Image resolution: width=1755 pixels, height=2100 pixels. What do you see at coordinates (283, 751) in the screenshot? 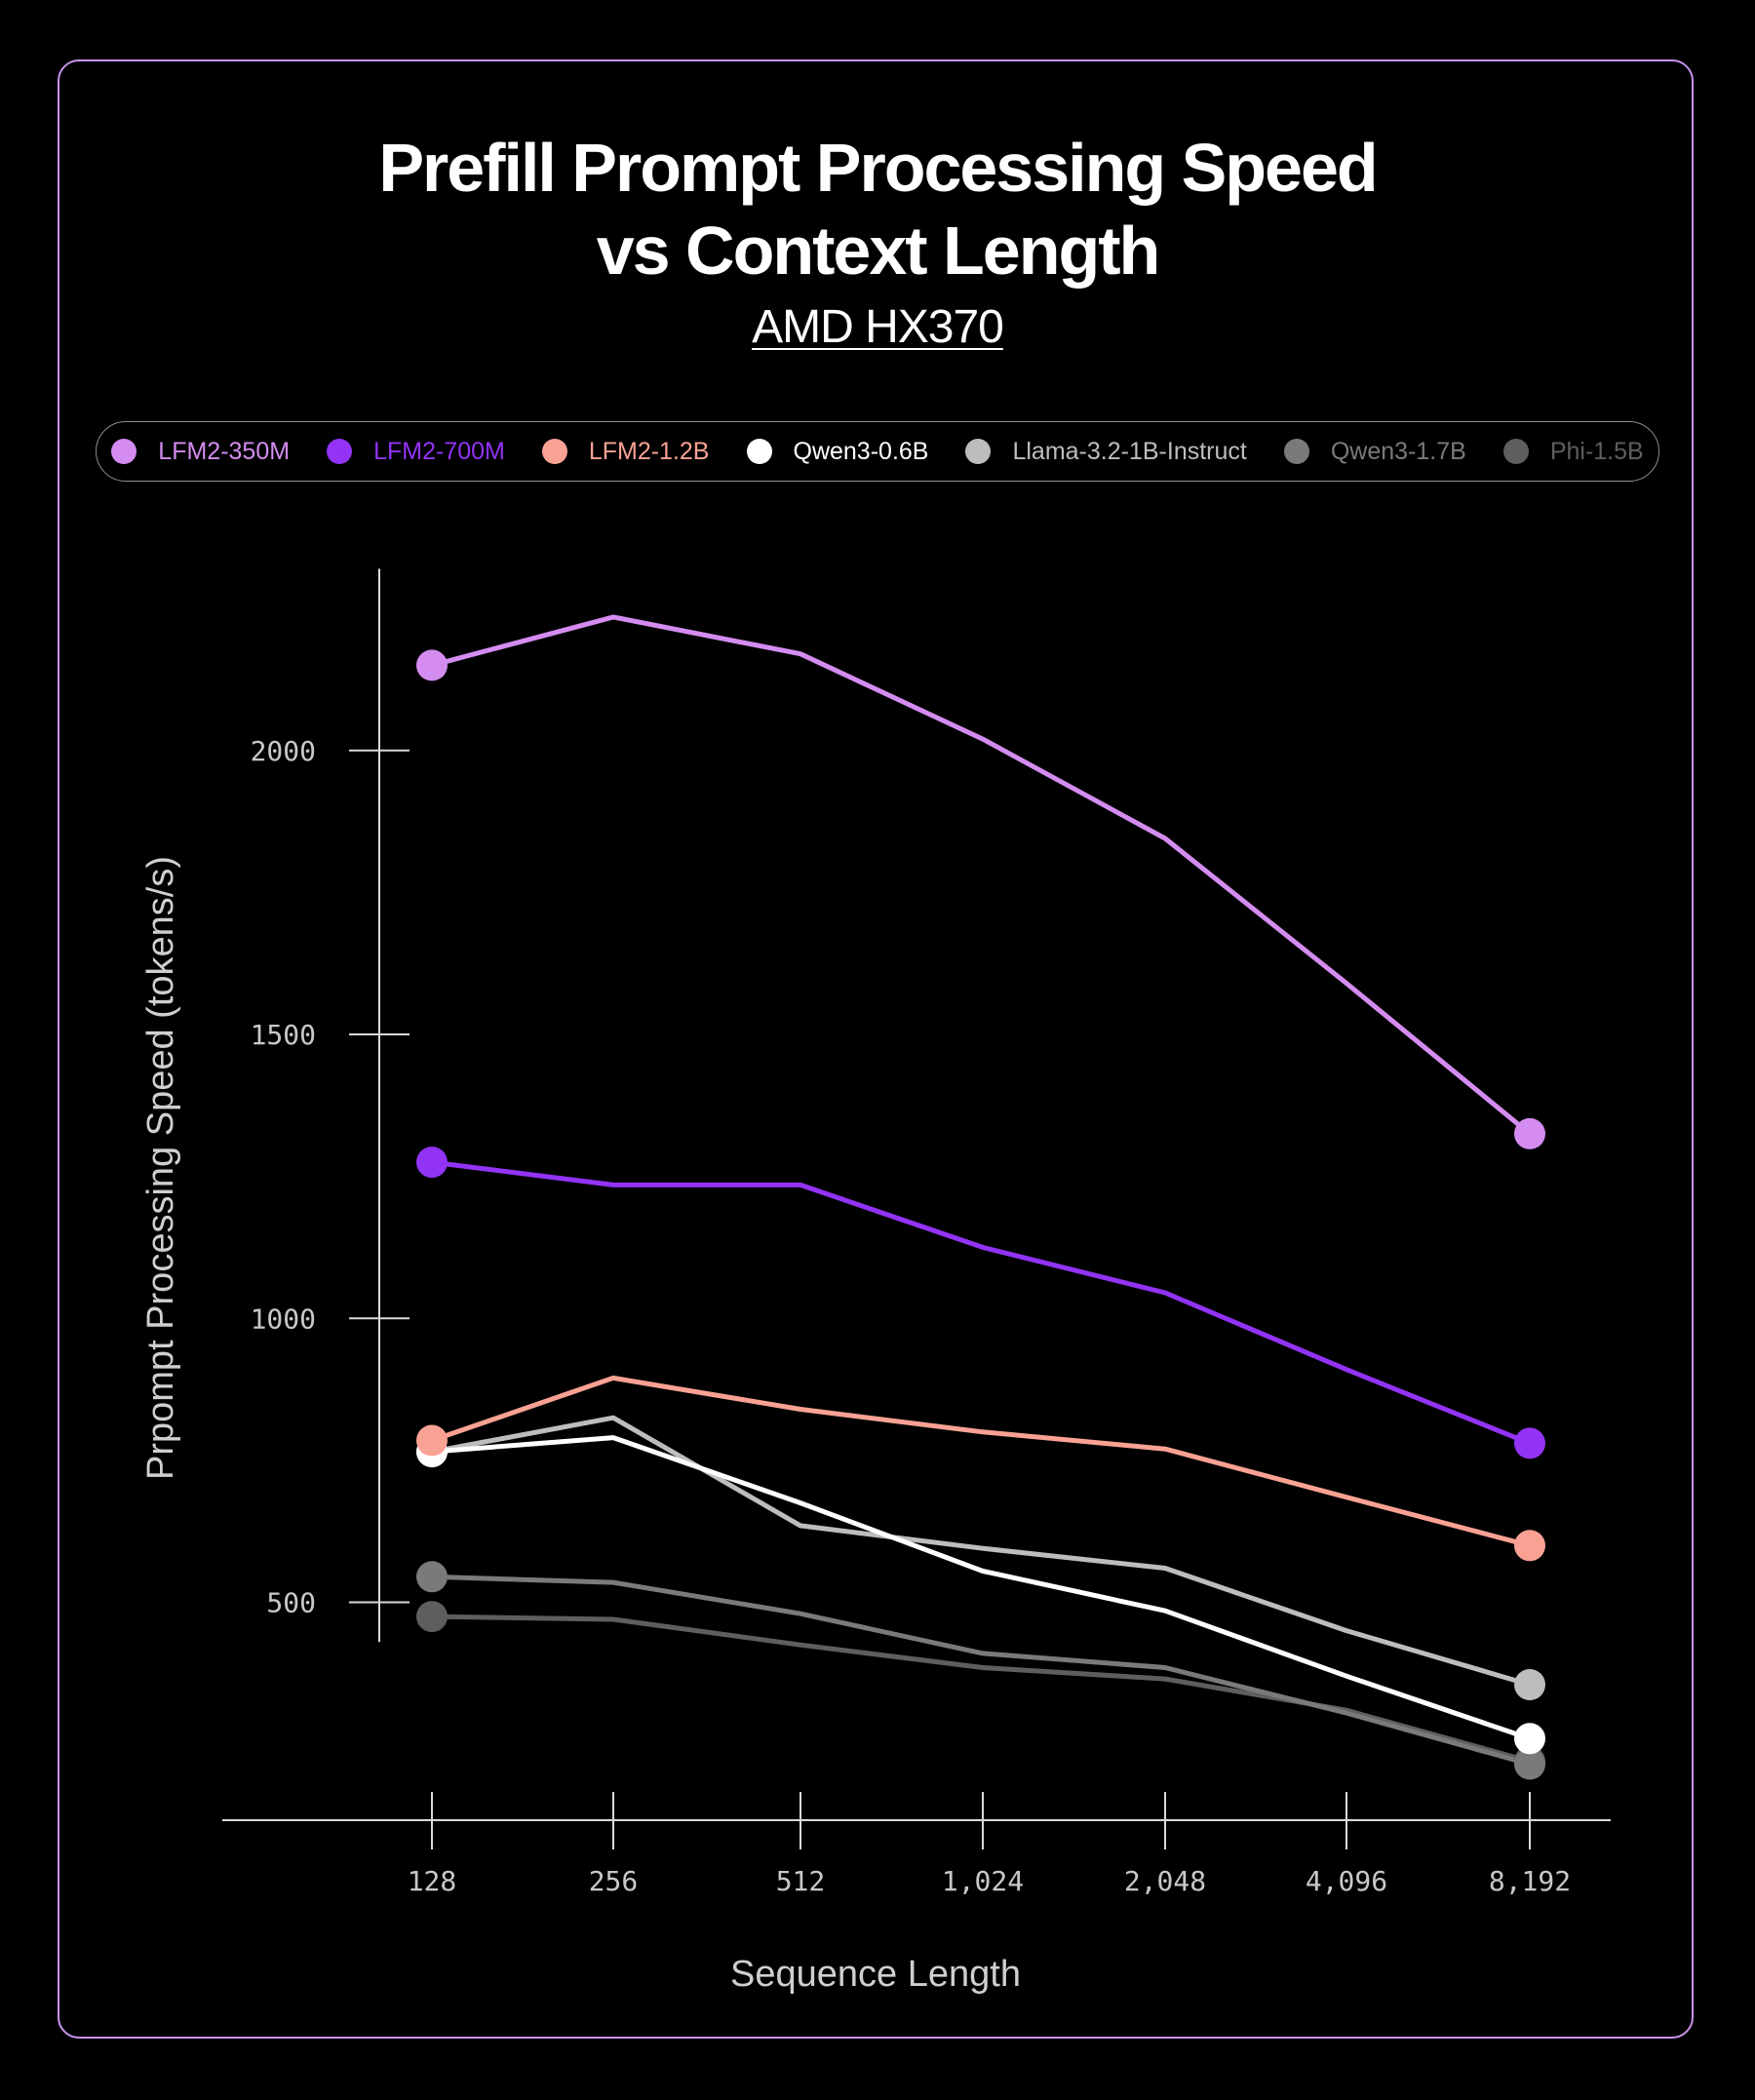
I see `y-tick-label-2000: 2000` at bounding box center [283, 751].